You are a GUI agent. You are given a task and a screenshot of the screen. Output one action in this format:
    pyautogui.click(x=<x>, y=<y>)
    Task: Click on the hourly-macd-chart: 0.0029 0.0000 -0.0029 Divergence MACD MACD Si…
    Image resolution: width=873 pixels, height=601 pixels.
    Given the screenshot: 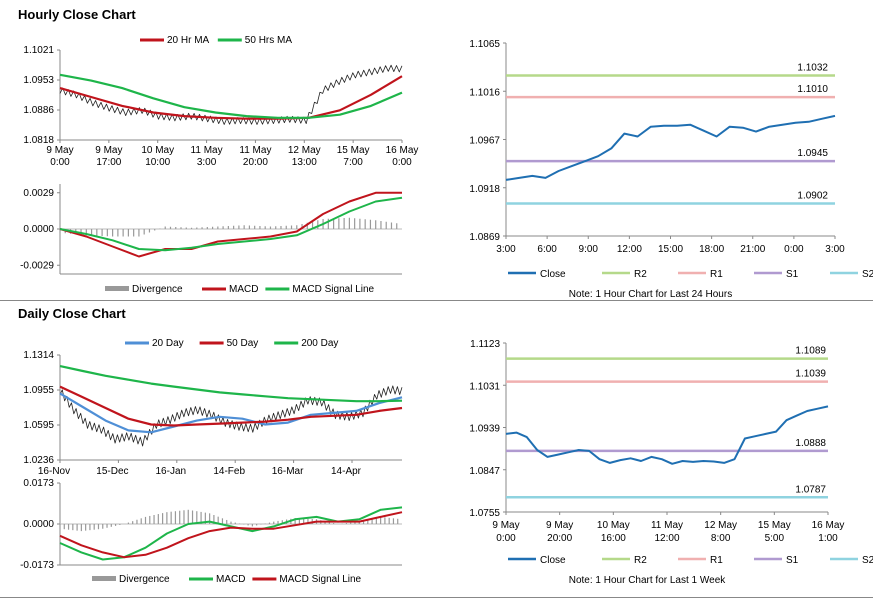 What is the action you would take?
    pyautogui.click(x=211, y=239)
    